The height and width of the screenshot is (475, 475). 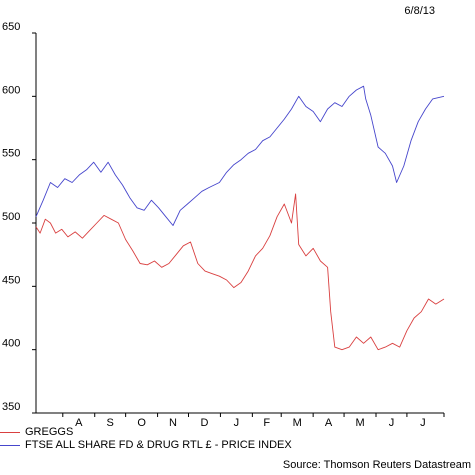 I want to click on y-tick-label: 500, so click(x=11, y=217).